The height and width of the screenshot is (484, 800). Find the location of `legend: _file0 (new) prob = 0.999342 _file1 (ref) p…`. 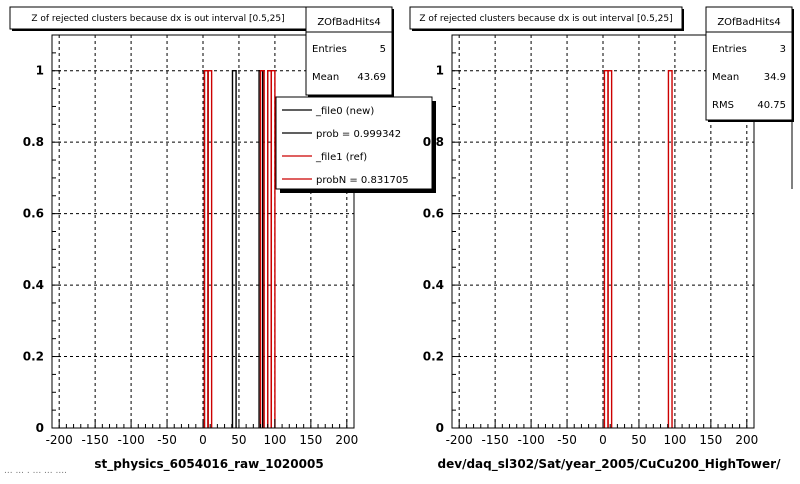

legend: _file0 (new) prob = 0.999342 _file1 (ref) p… is located at coordinates (355, 144).